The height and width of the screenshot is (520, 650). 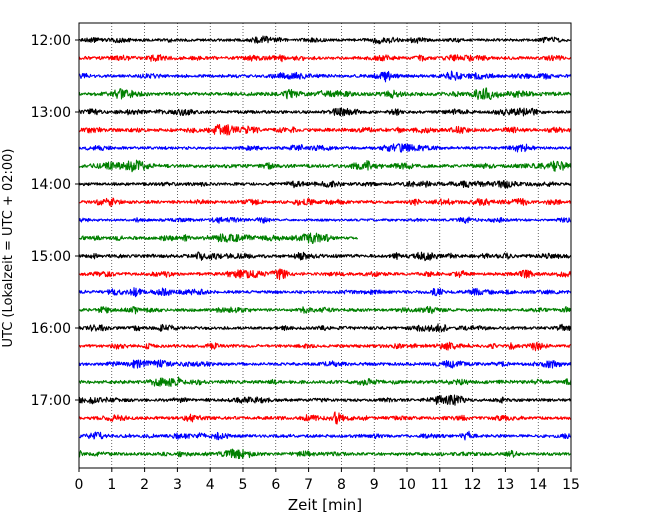 I want to click on x-tick-label: 15, so click(x=571, y=485).